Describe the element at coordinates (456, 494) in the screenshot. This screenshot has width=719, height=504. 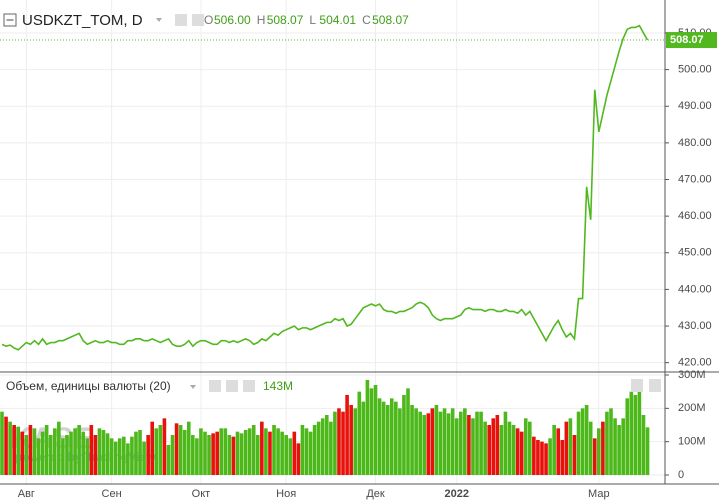
I see `x-tick-label: 2022` at that location.